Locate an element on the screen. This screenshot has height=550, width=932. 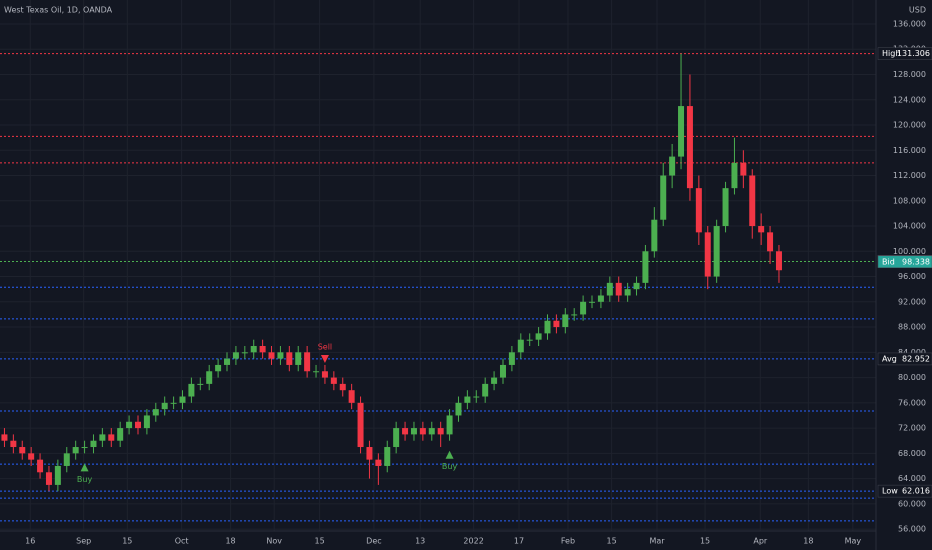
x-tick-label: May is located at coordinates (853, 541).